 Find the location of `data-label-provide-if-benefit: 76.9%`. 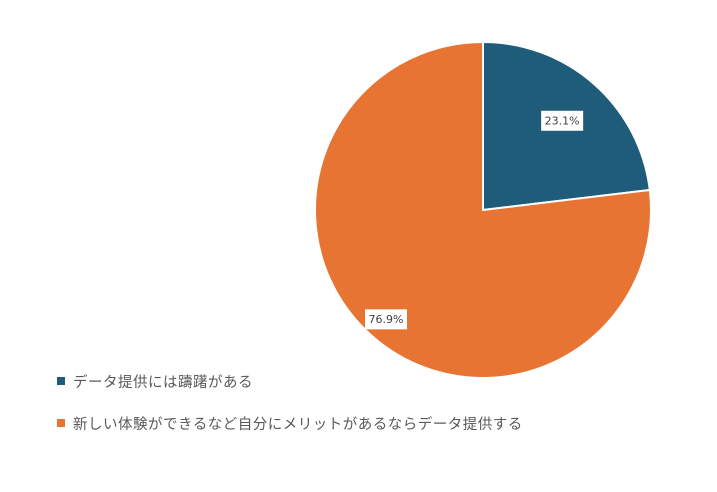

data-label-provide-if-benefit: 76.9% is located at coordinates (385, 319).